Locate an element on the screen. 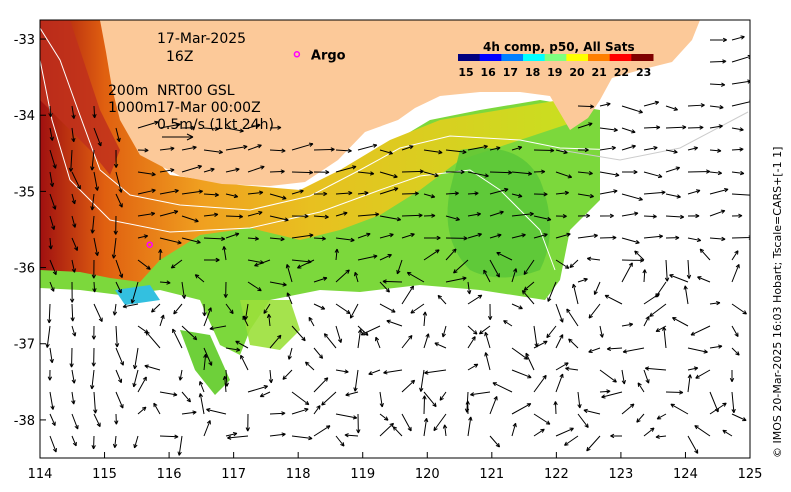  lon-tick-label: 118 is located at coordinates (298, 474).